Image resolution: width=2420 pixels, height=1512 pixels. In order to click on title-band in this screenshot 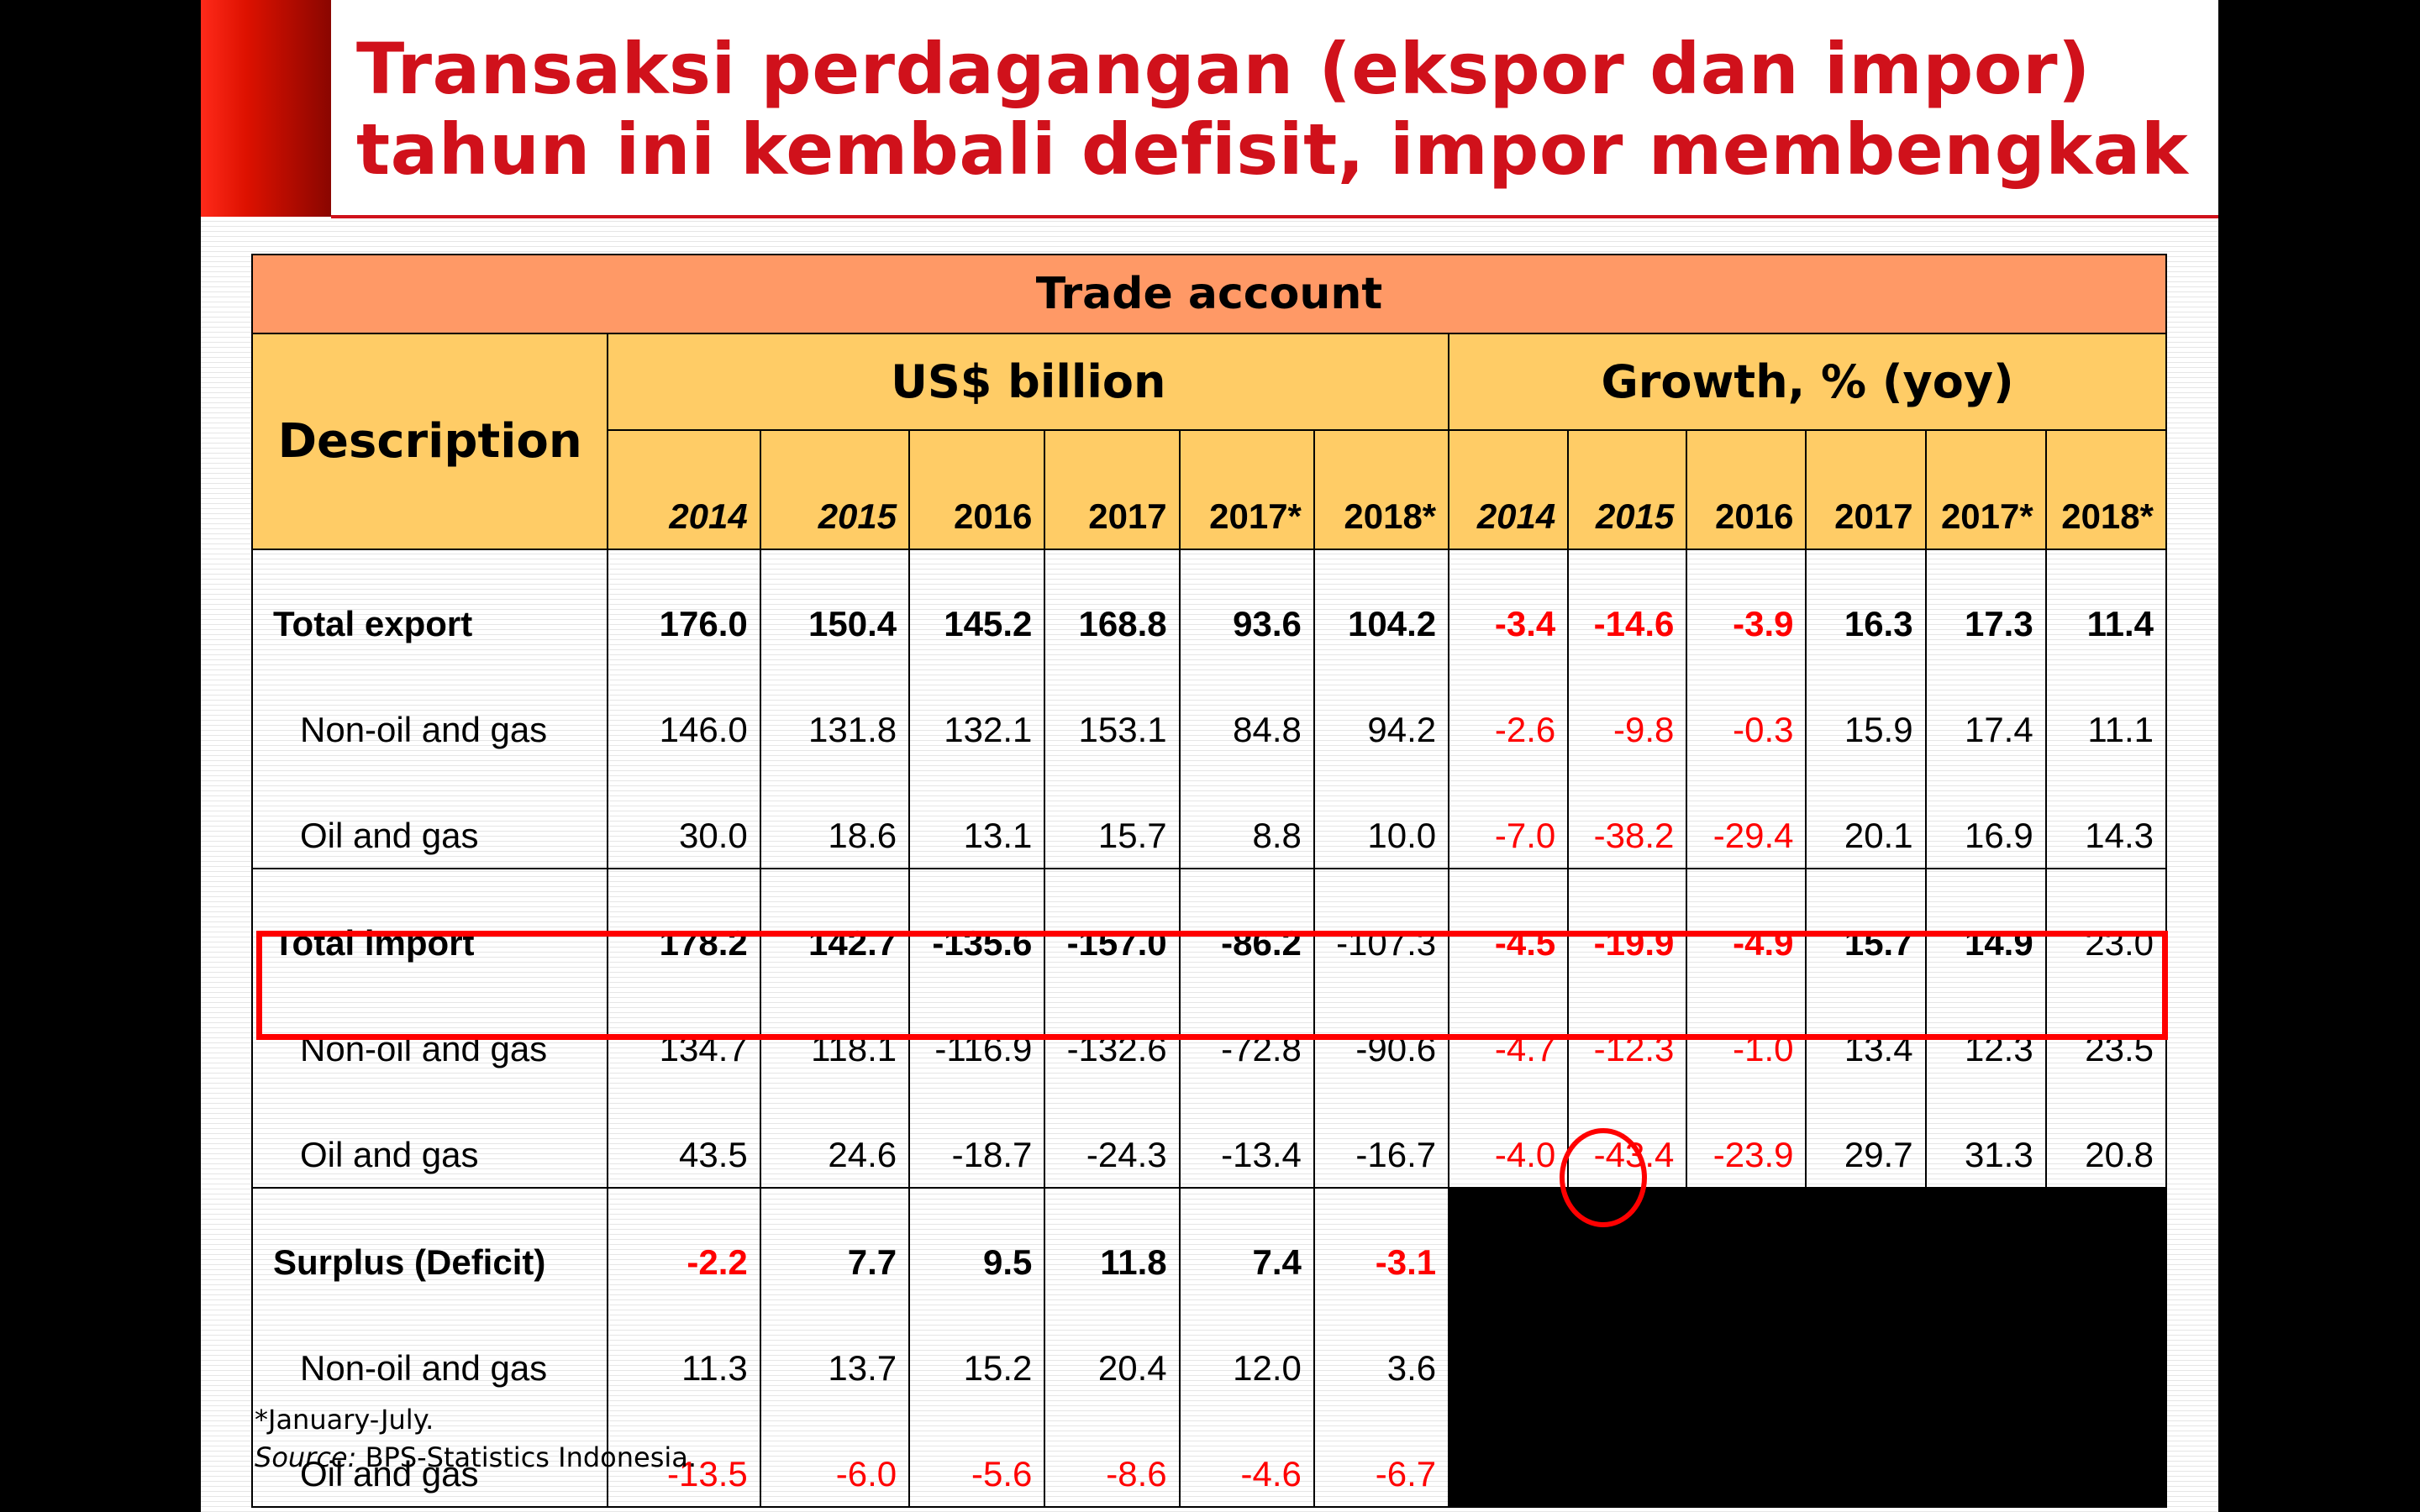, I will do `click(1274, 108)`.